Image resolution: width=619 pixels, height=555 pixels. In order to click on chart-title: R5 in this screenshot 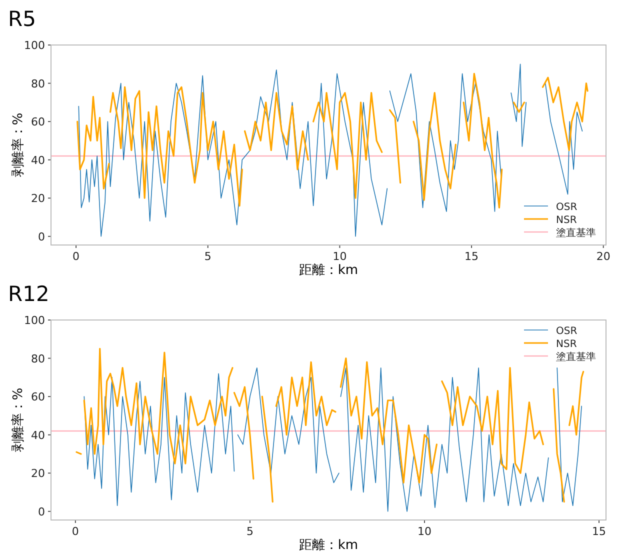, I will do `click(22, 19)`.